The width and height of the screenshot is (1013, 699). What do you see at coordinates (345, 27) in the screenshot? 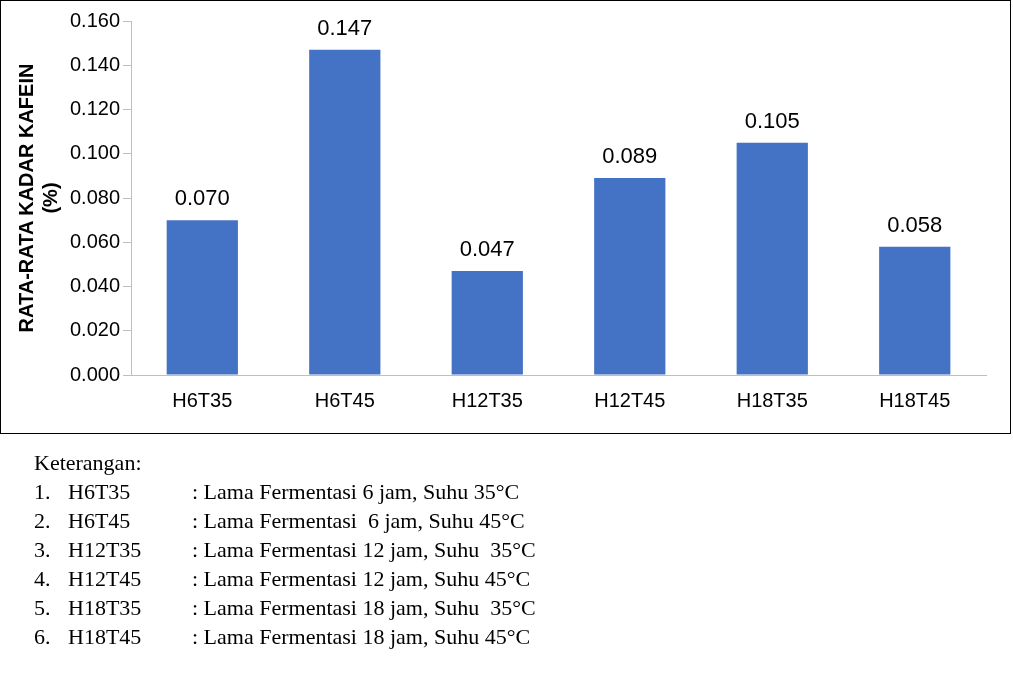
I see `data-label: 0.147` at bounding box center [345, 27].